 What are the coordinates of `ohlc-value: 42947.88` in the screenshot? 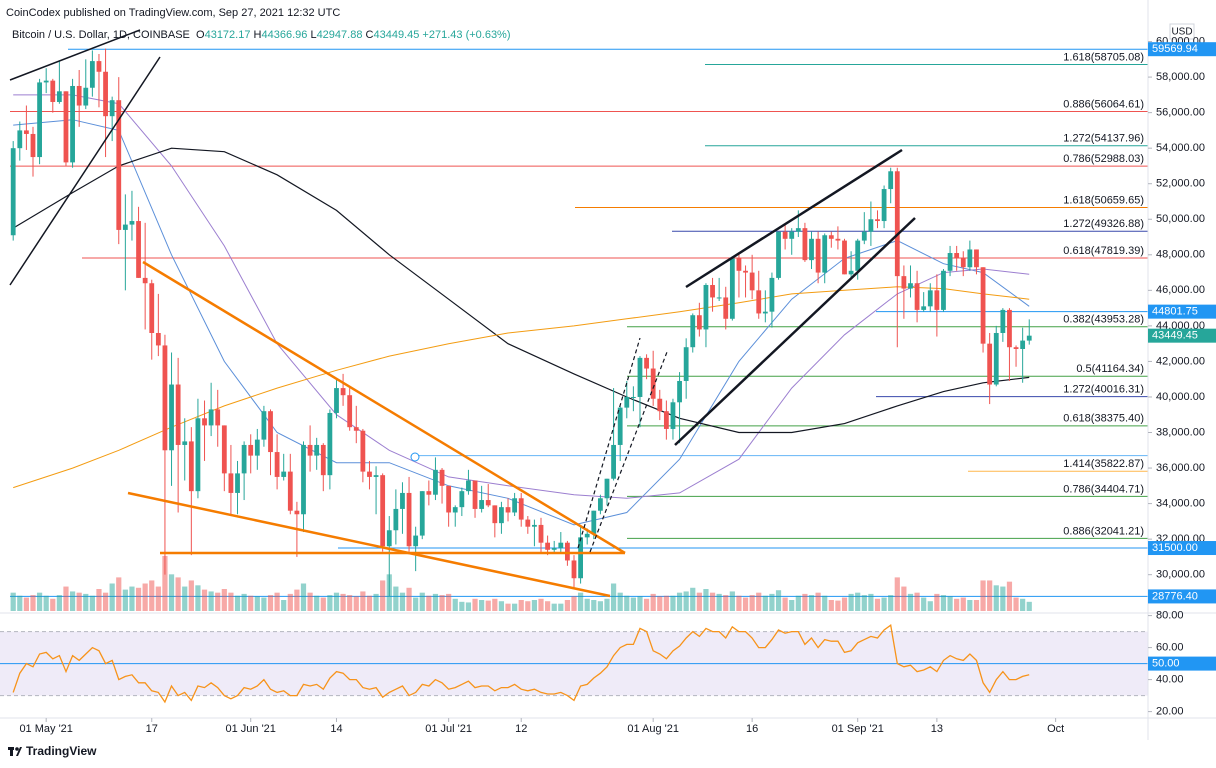 It's located at (339, 35).